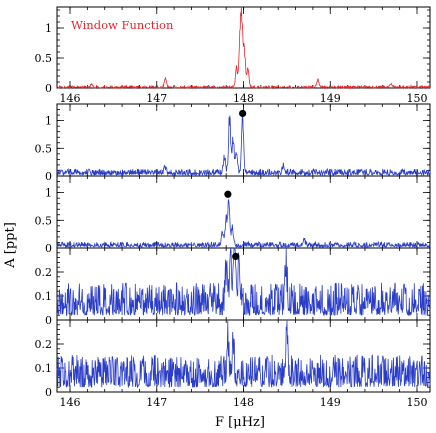 This screenshot has height=433, width=436. What do you see at coordinates (240, 422) in the screenshot?
I see `x-axis-label: F [μHz]` at bounding box center [240, 422].